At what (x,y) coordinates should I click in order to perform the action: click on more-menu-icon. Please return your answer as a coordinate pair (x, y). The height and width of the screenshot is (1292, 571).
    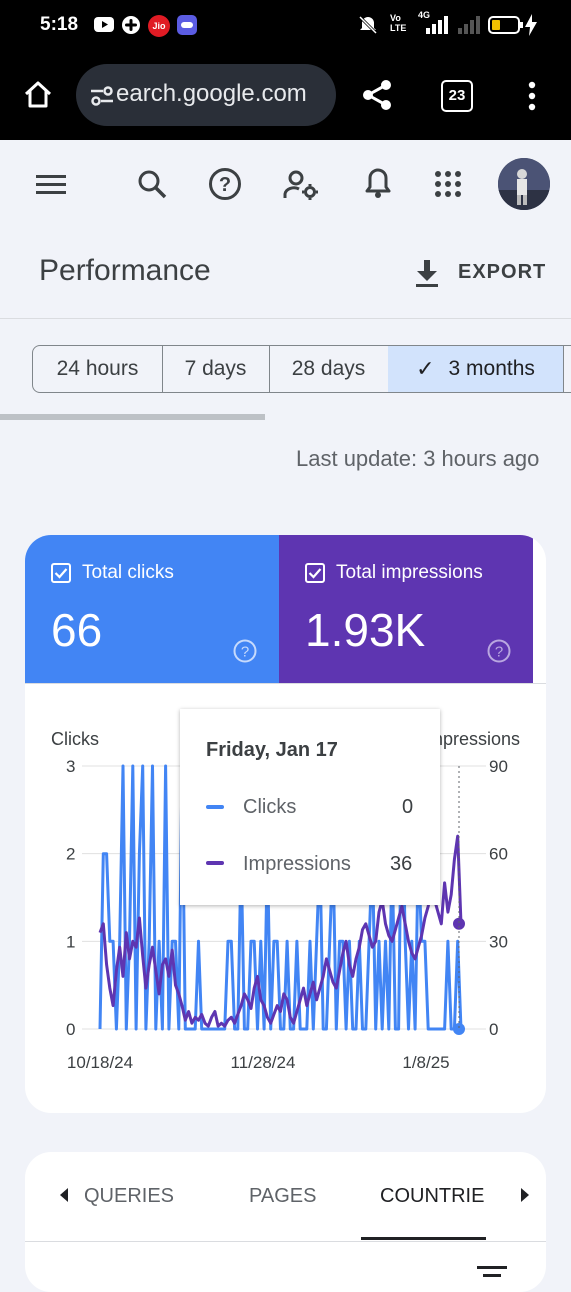
    Looking at the image, I should click on (532, 96).